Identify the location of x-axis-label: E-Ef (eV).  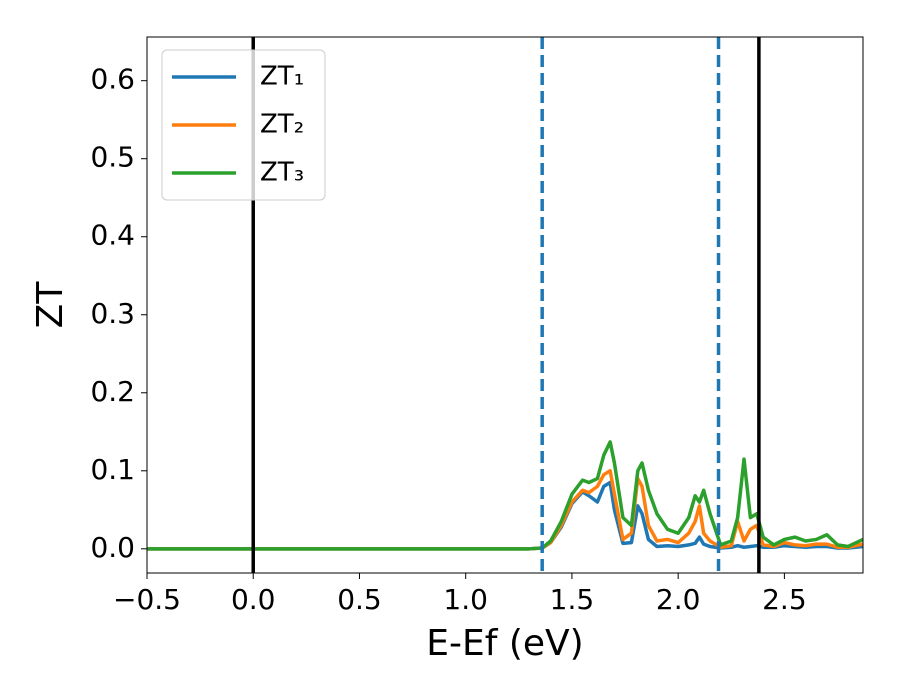
(504, 643).